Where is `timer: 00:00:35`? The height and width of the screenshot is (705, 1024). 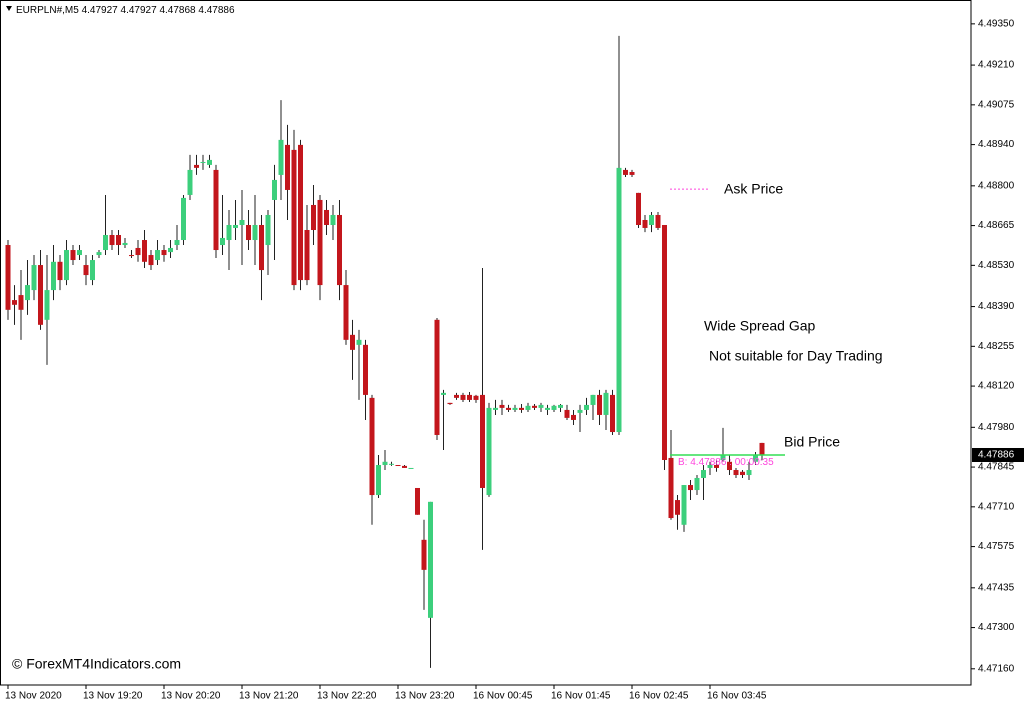 timer: 00:00:35 is located at coordinates (754, 462).